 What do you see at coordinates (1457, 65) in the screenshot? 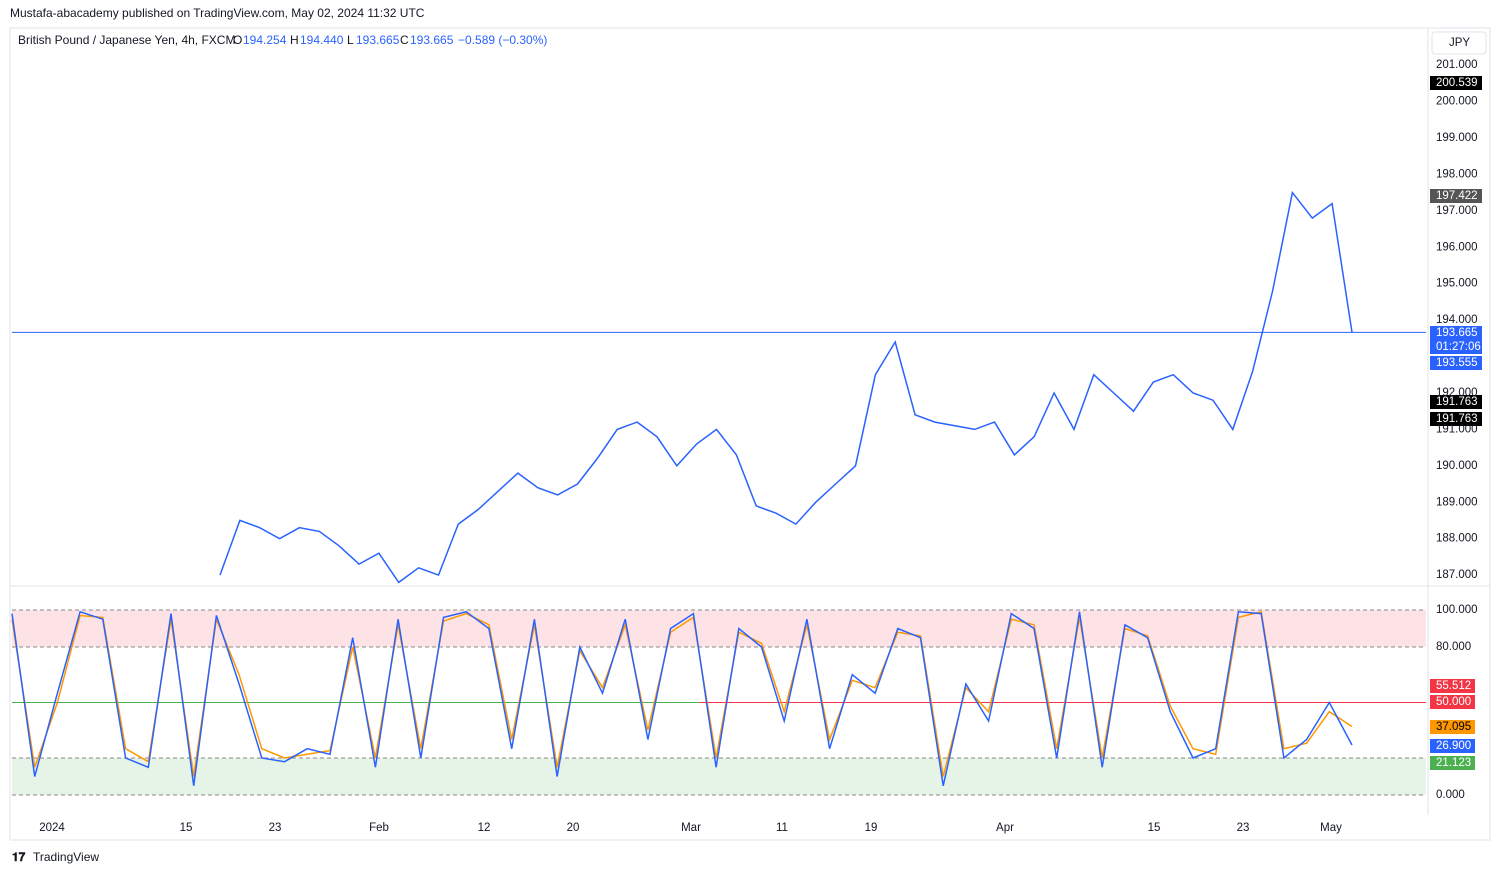
I see `price-tick-label: 201.000` at bounding box center [1457, 65].